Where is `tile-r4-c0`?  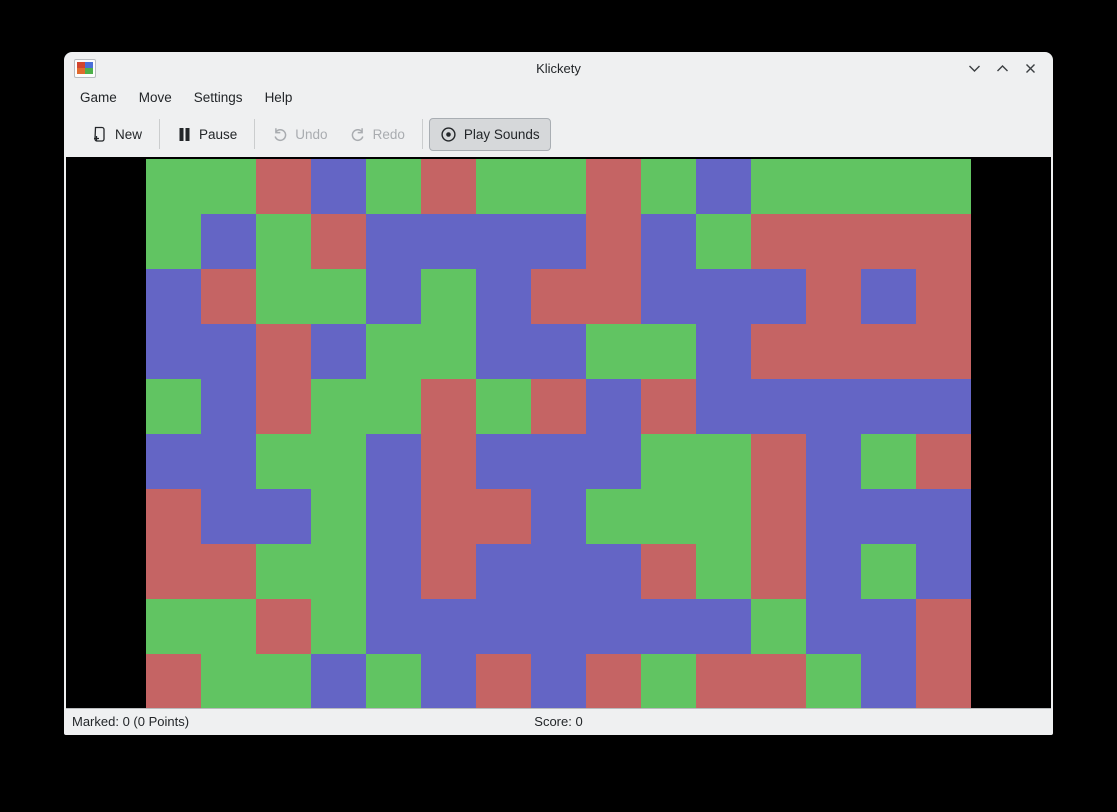 tile-r4-c0 is located at coordinates (173, 406).